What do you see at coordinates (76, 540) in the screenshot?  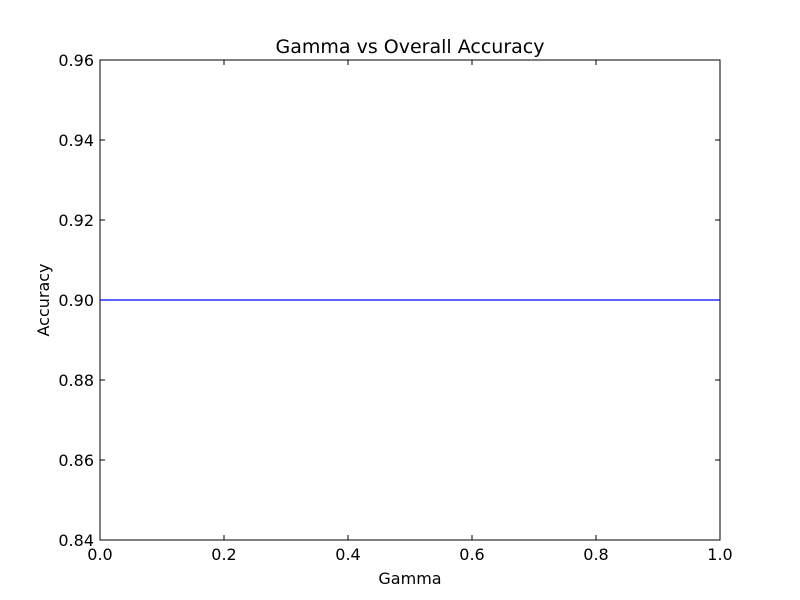 I see `y-tick-label: 0.84` at bounding box center [76, 540].